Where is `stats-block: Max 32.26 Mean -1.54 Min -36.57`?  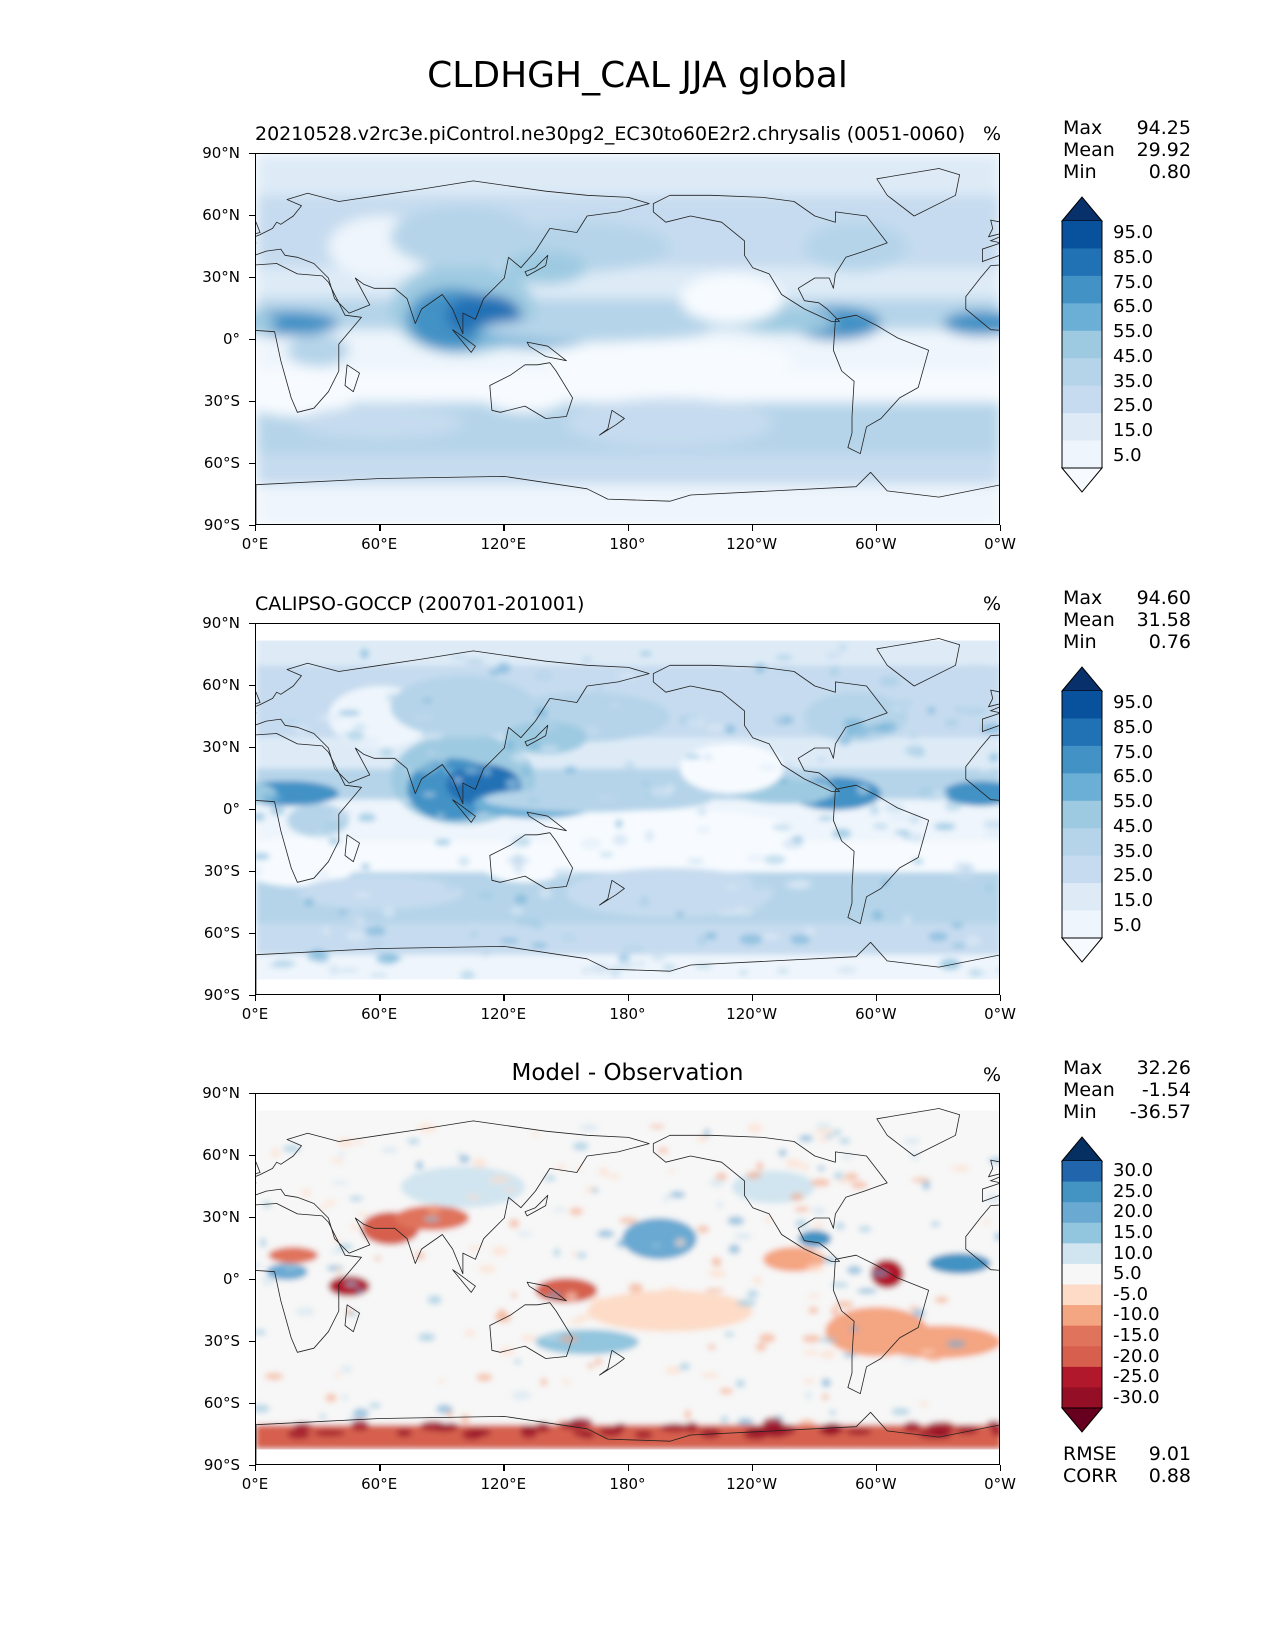
stats-block: Max 32.26 Mean -1.54 Min -36.57 is located at coordinates (1127, 1090).